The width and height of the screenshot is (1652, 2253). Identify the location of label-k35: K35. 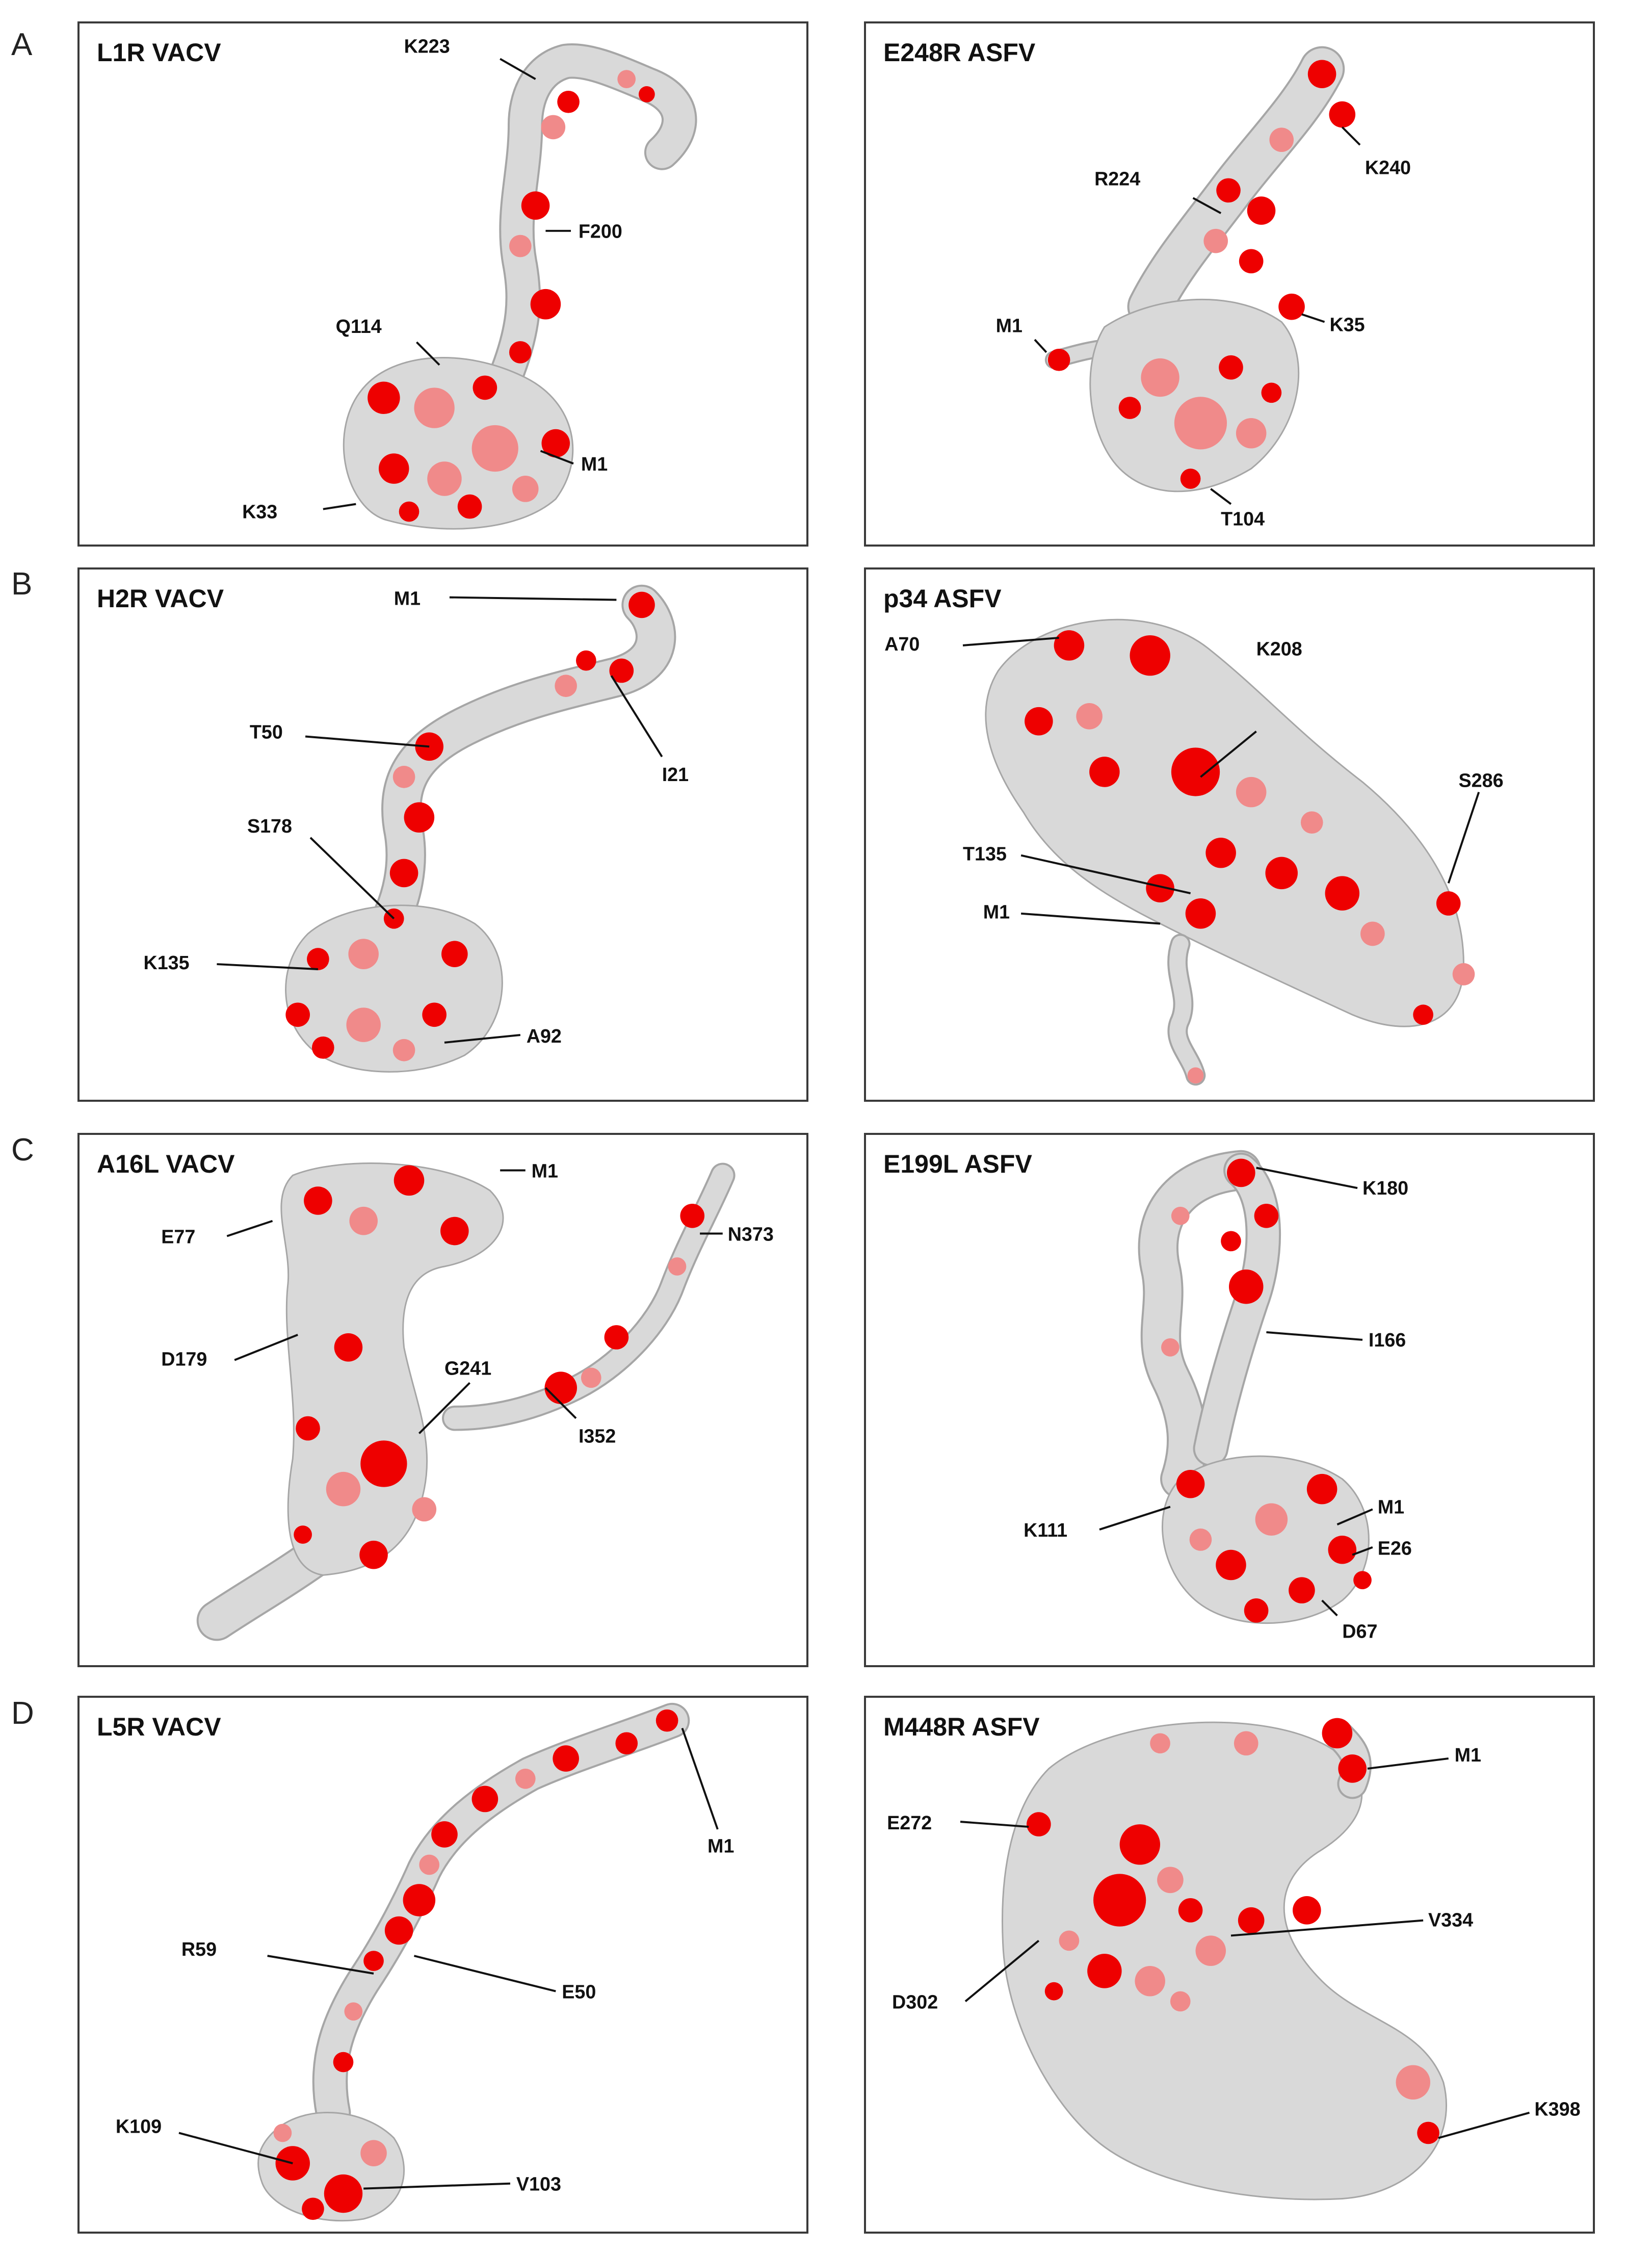
(1333, 324).